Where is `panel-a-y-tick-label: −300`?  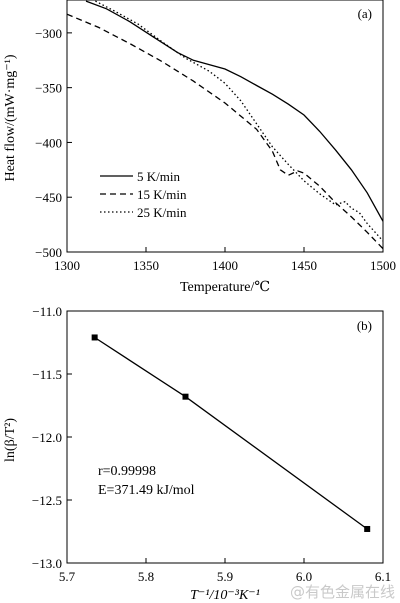 panel-a-y-tick-label: −300 is located at coordinates (48, 33).